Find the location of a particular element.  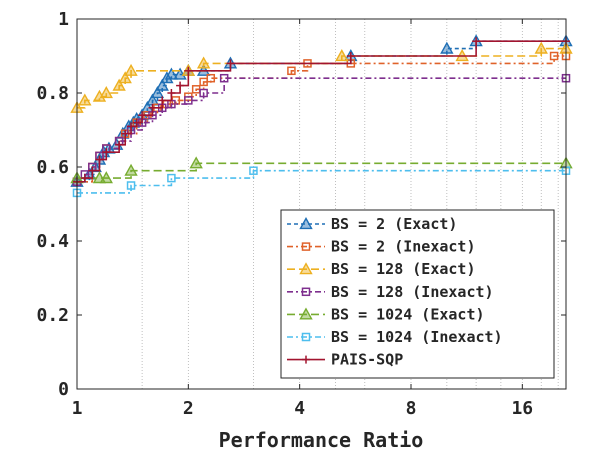

legend-entry-3: BS = 128 (Inexact) is located at coordinates (390, 292).